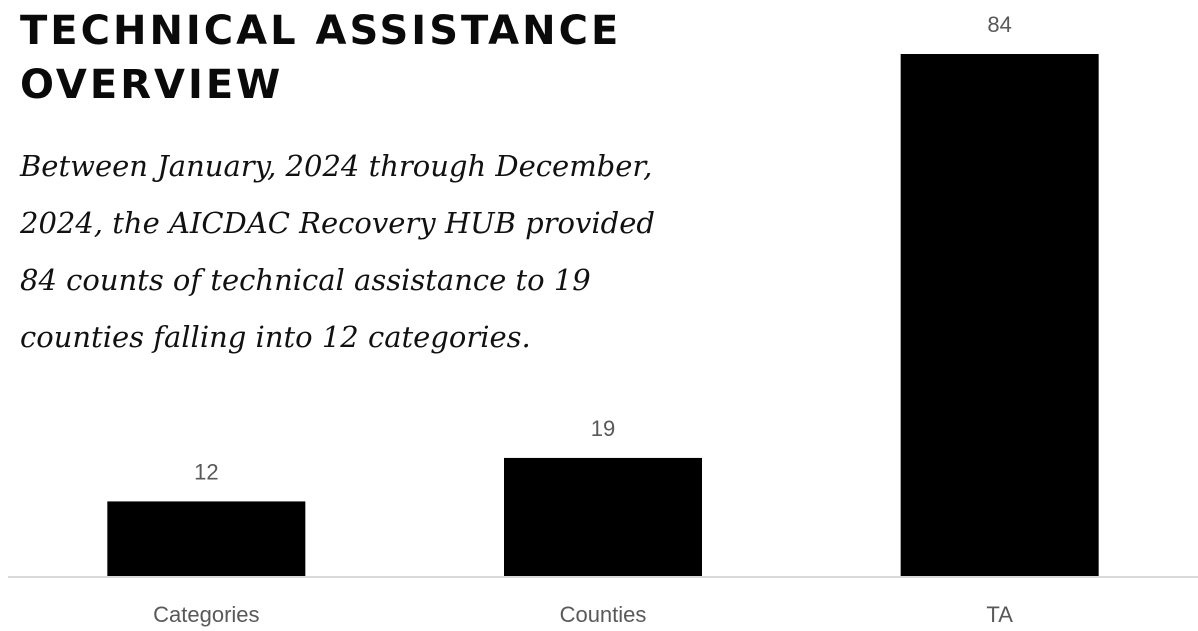 The image size is (1198, 631). What do you see at coordinates (999, 24) in the screenshot?
I see `data-label-ta: 84` at bounding box center [999, 24].